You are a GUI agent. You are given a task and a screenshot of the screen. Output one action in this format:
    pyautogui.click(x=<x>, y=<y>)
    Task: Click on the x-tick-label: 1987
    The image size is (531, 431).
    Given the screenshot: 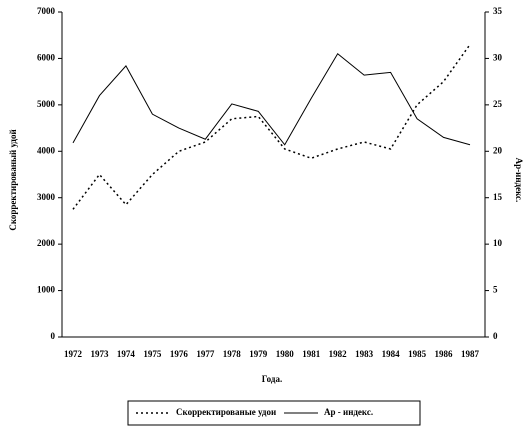 What is the action you would take?
    pyautogui.click(x=470, y=354)
    